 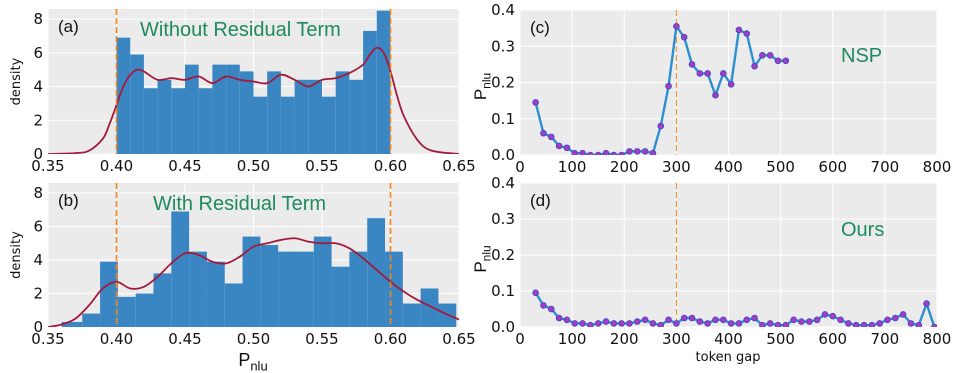 I want to click on panel-label: (c), so click(x=540, y=27).